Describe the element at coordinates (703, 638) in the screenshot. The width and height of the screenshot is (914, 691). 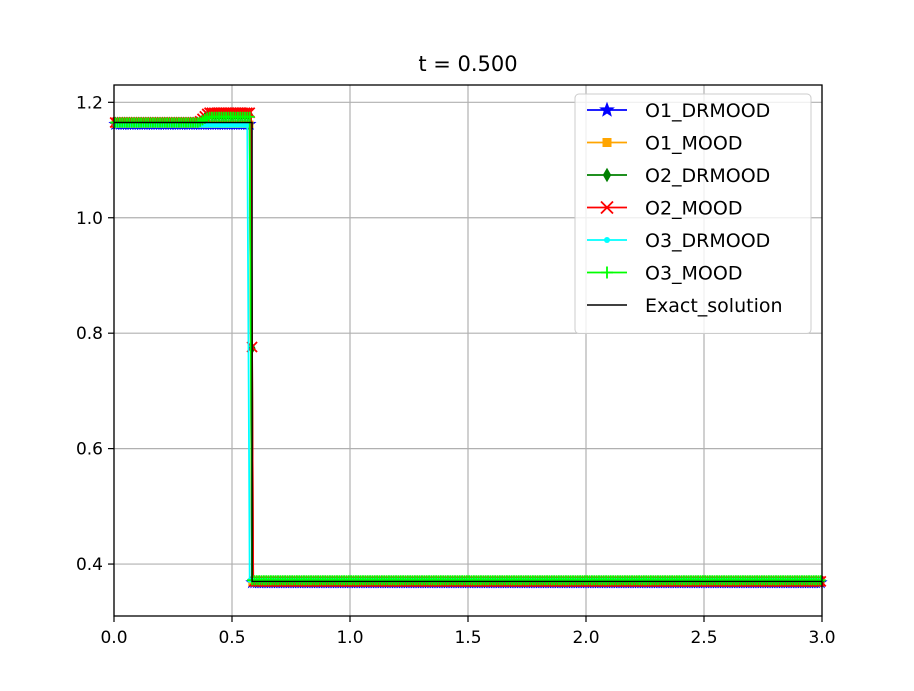
I see `x-tick-label: 2.5` at that location.